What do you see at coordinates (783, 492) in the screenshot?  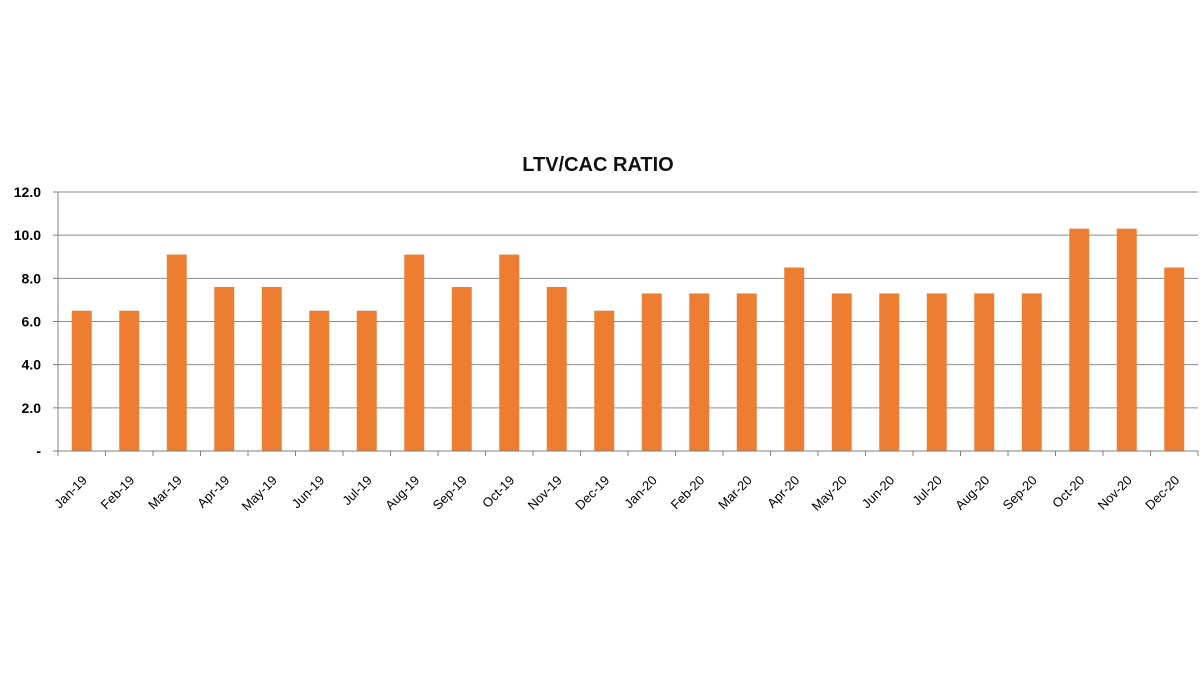 I see `x-tick-label: Apr-20` at bounding box center [783, 492].